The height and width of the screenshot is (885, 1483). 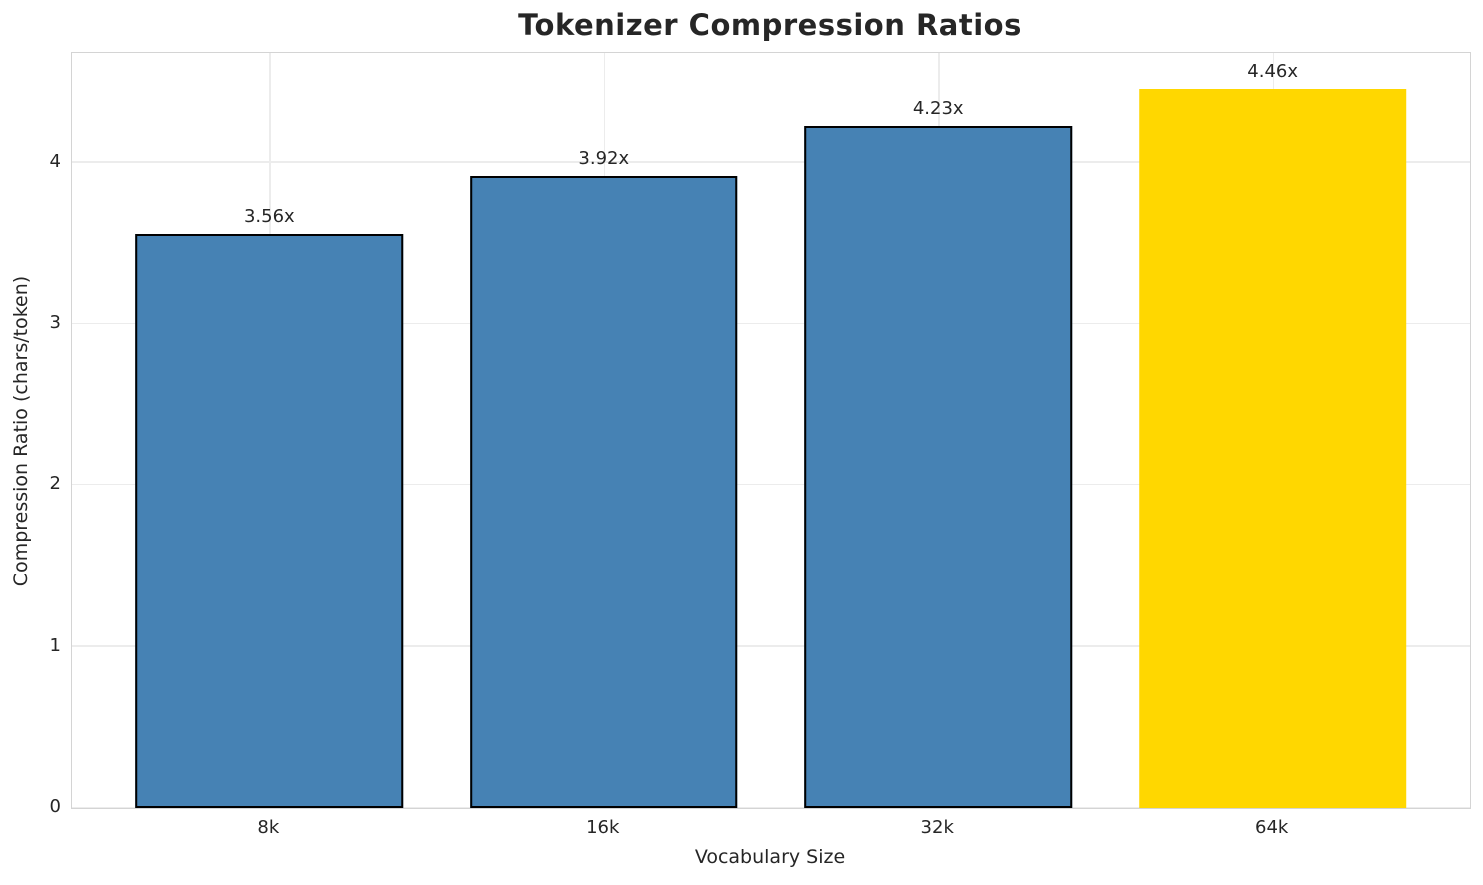 What do you see at coordinates (938, 108) in the screenshot?
I see `bar-value-label: 4.23x` at bounding box center [938, 108].